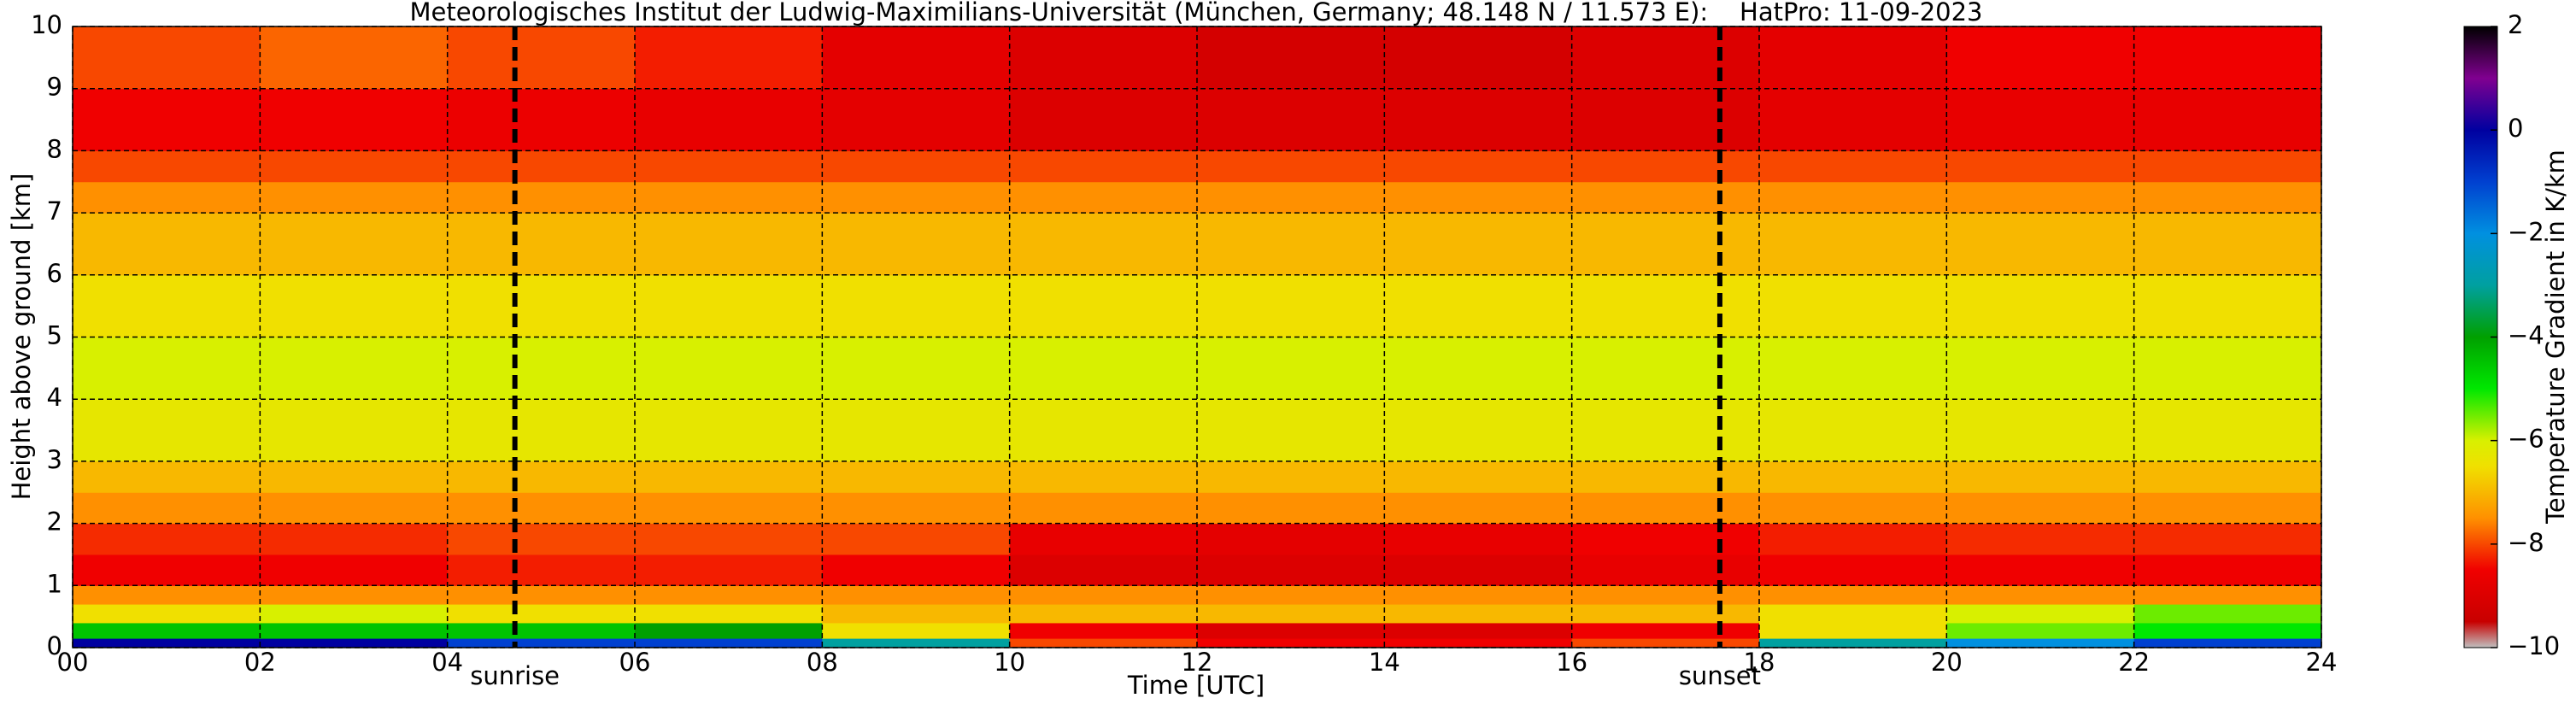  What do you see at coordinates (54, 459) in the screenshot?
I see `y-tick-label: 3` at bounding box center [54, 459].